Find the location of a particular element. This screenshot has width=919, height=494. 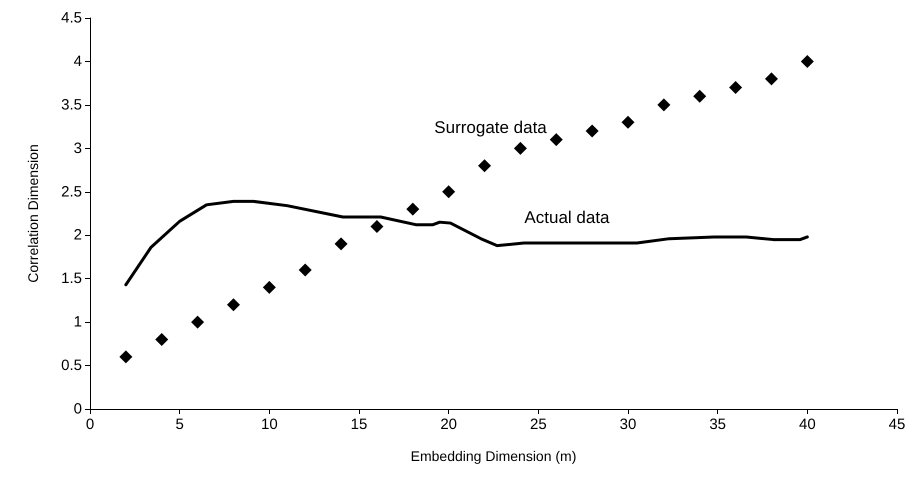

x-tick-label: 0 is located at coordinates (90, 424).